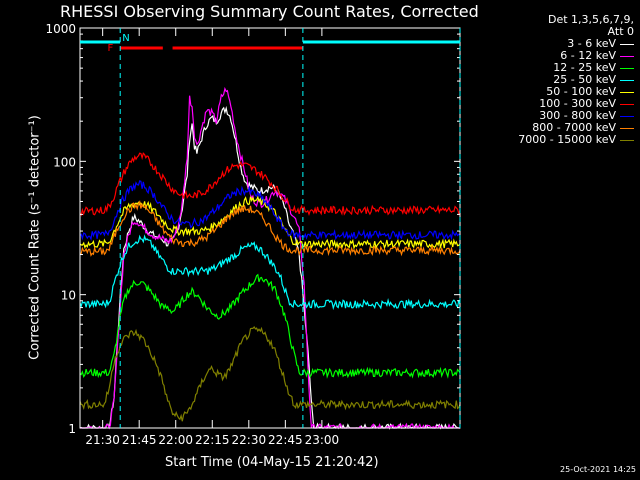 This screenshot has width=640, height=480. What do you see at coordinates (598, 469) in the screenshot?
I see `footer-date: 25-Oct-2021 14:25` at bounding box center [598, 469].